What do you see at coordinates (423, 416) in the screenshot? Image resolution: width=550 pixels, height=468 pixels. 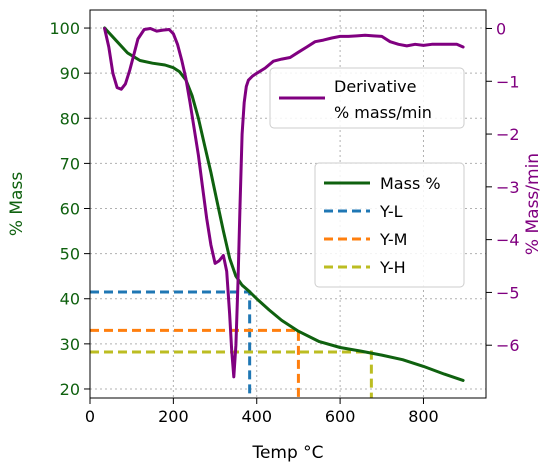 I see `x-tick-label-800: 800` at bounding box center [423, 416].